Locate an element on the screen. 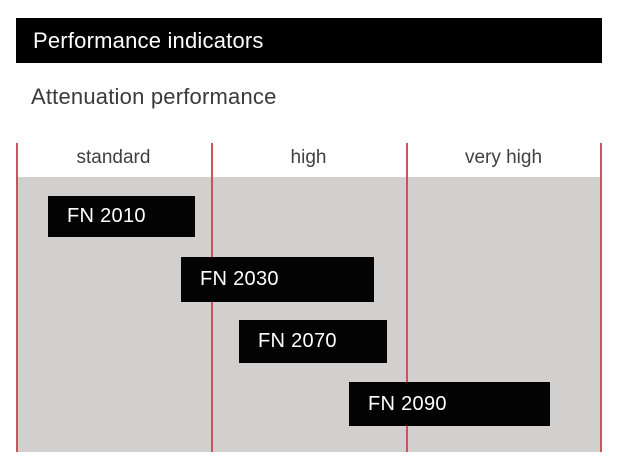 The height and width of the screenshot is (468, 620). column-header-high: high is located at coordinates (308, 157).